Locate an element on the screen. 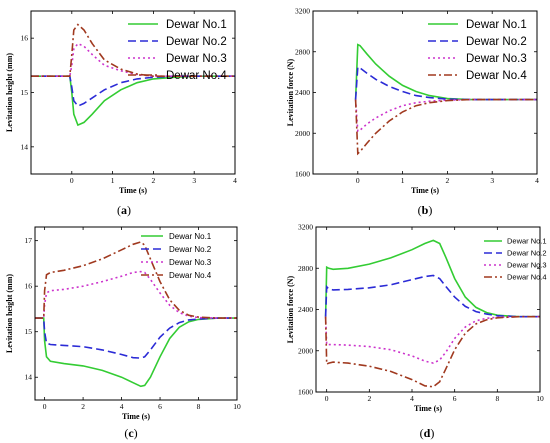 The height and width of the screenshot is (443, 550). panel-caption: (b) is located at coordinates (425, 210).